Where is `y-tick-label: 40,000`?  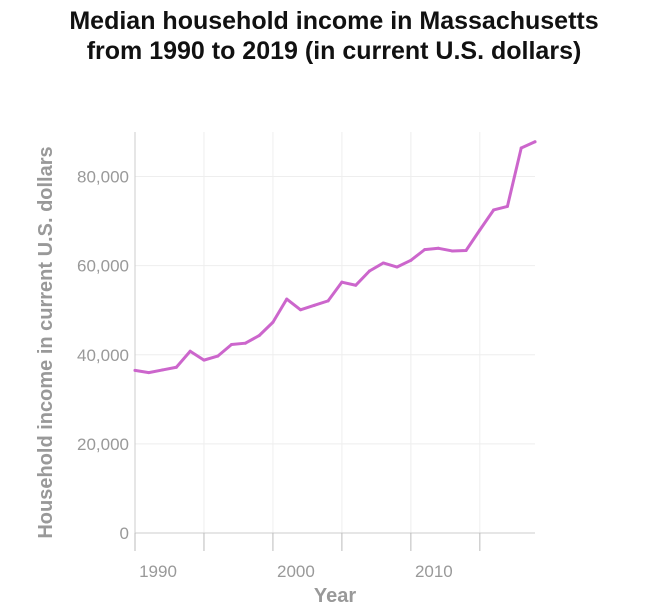
y-tick-label: 40,000 is located at coordinates (103, 355).